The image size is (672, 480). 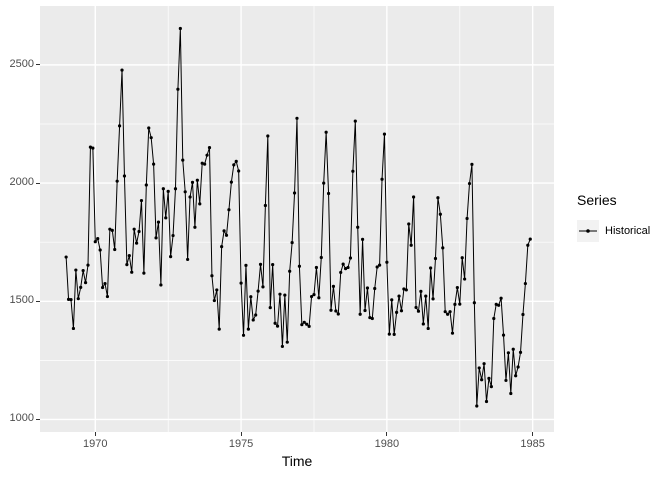 What do you see at coordinates (387, 444) in the screenshot?
I see `x-tick-label: 1980` at bounding box center [387, 444].